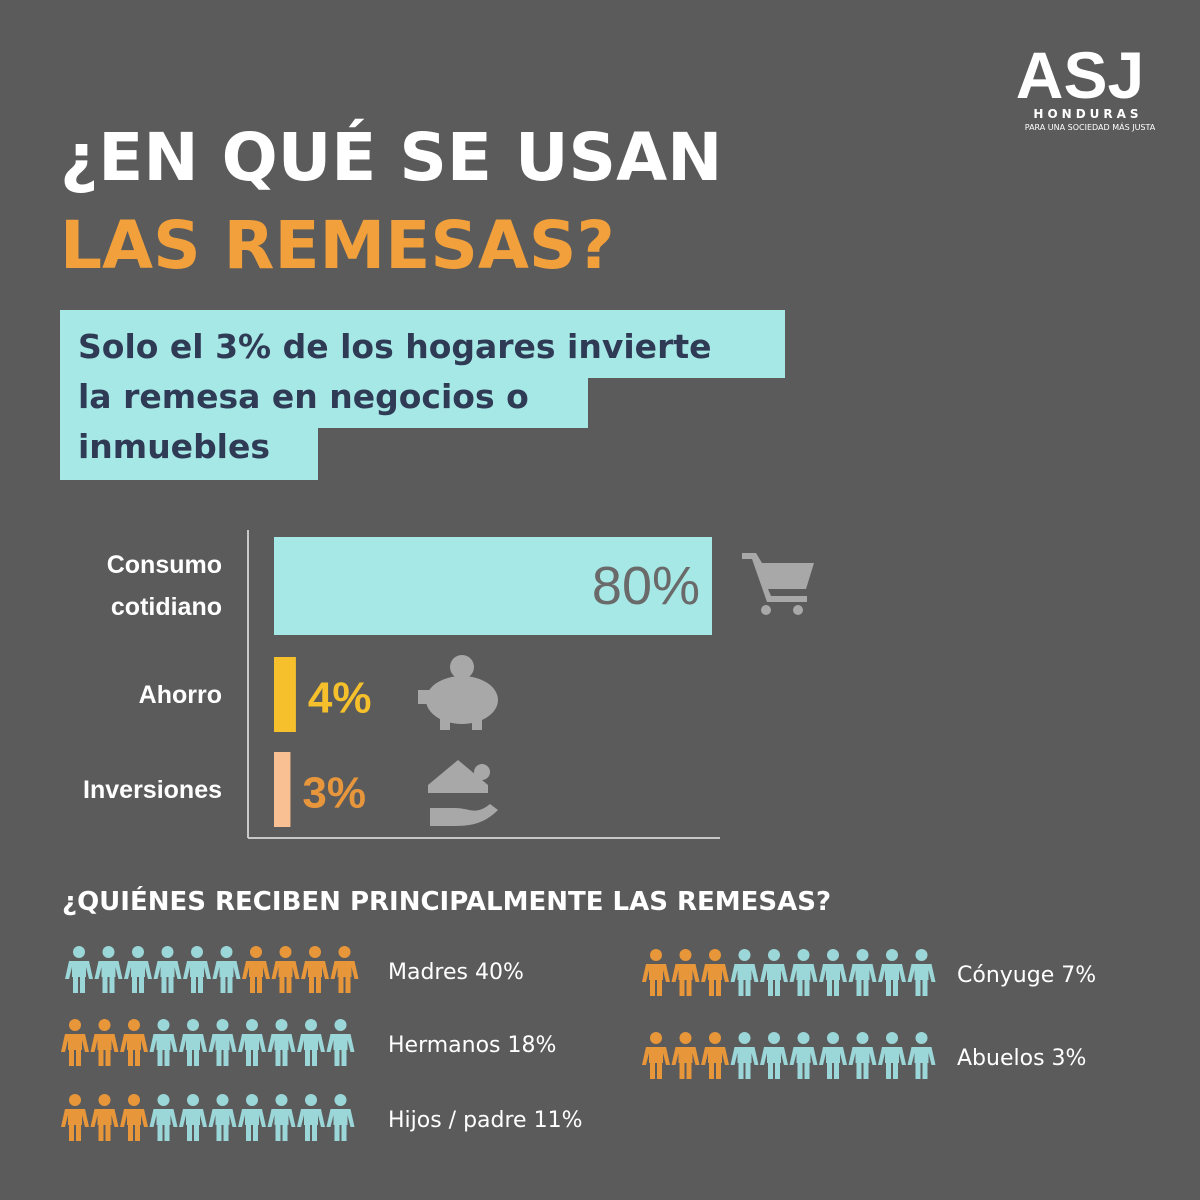 Image resolution: width=1200 pixels, height=1200 pixels. What do you see at coordinates (1080, 75) in the screenshot?
I see `logo-name: ASJ` at bounding box center [1080, 75].